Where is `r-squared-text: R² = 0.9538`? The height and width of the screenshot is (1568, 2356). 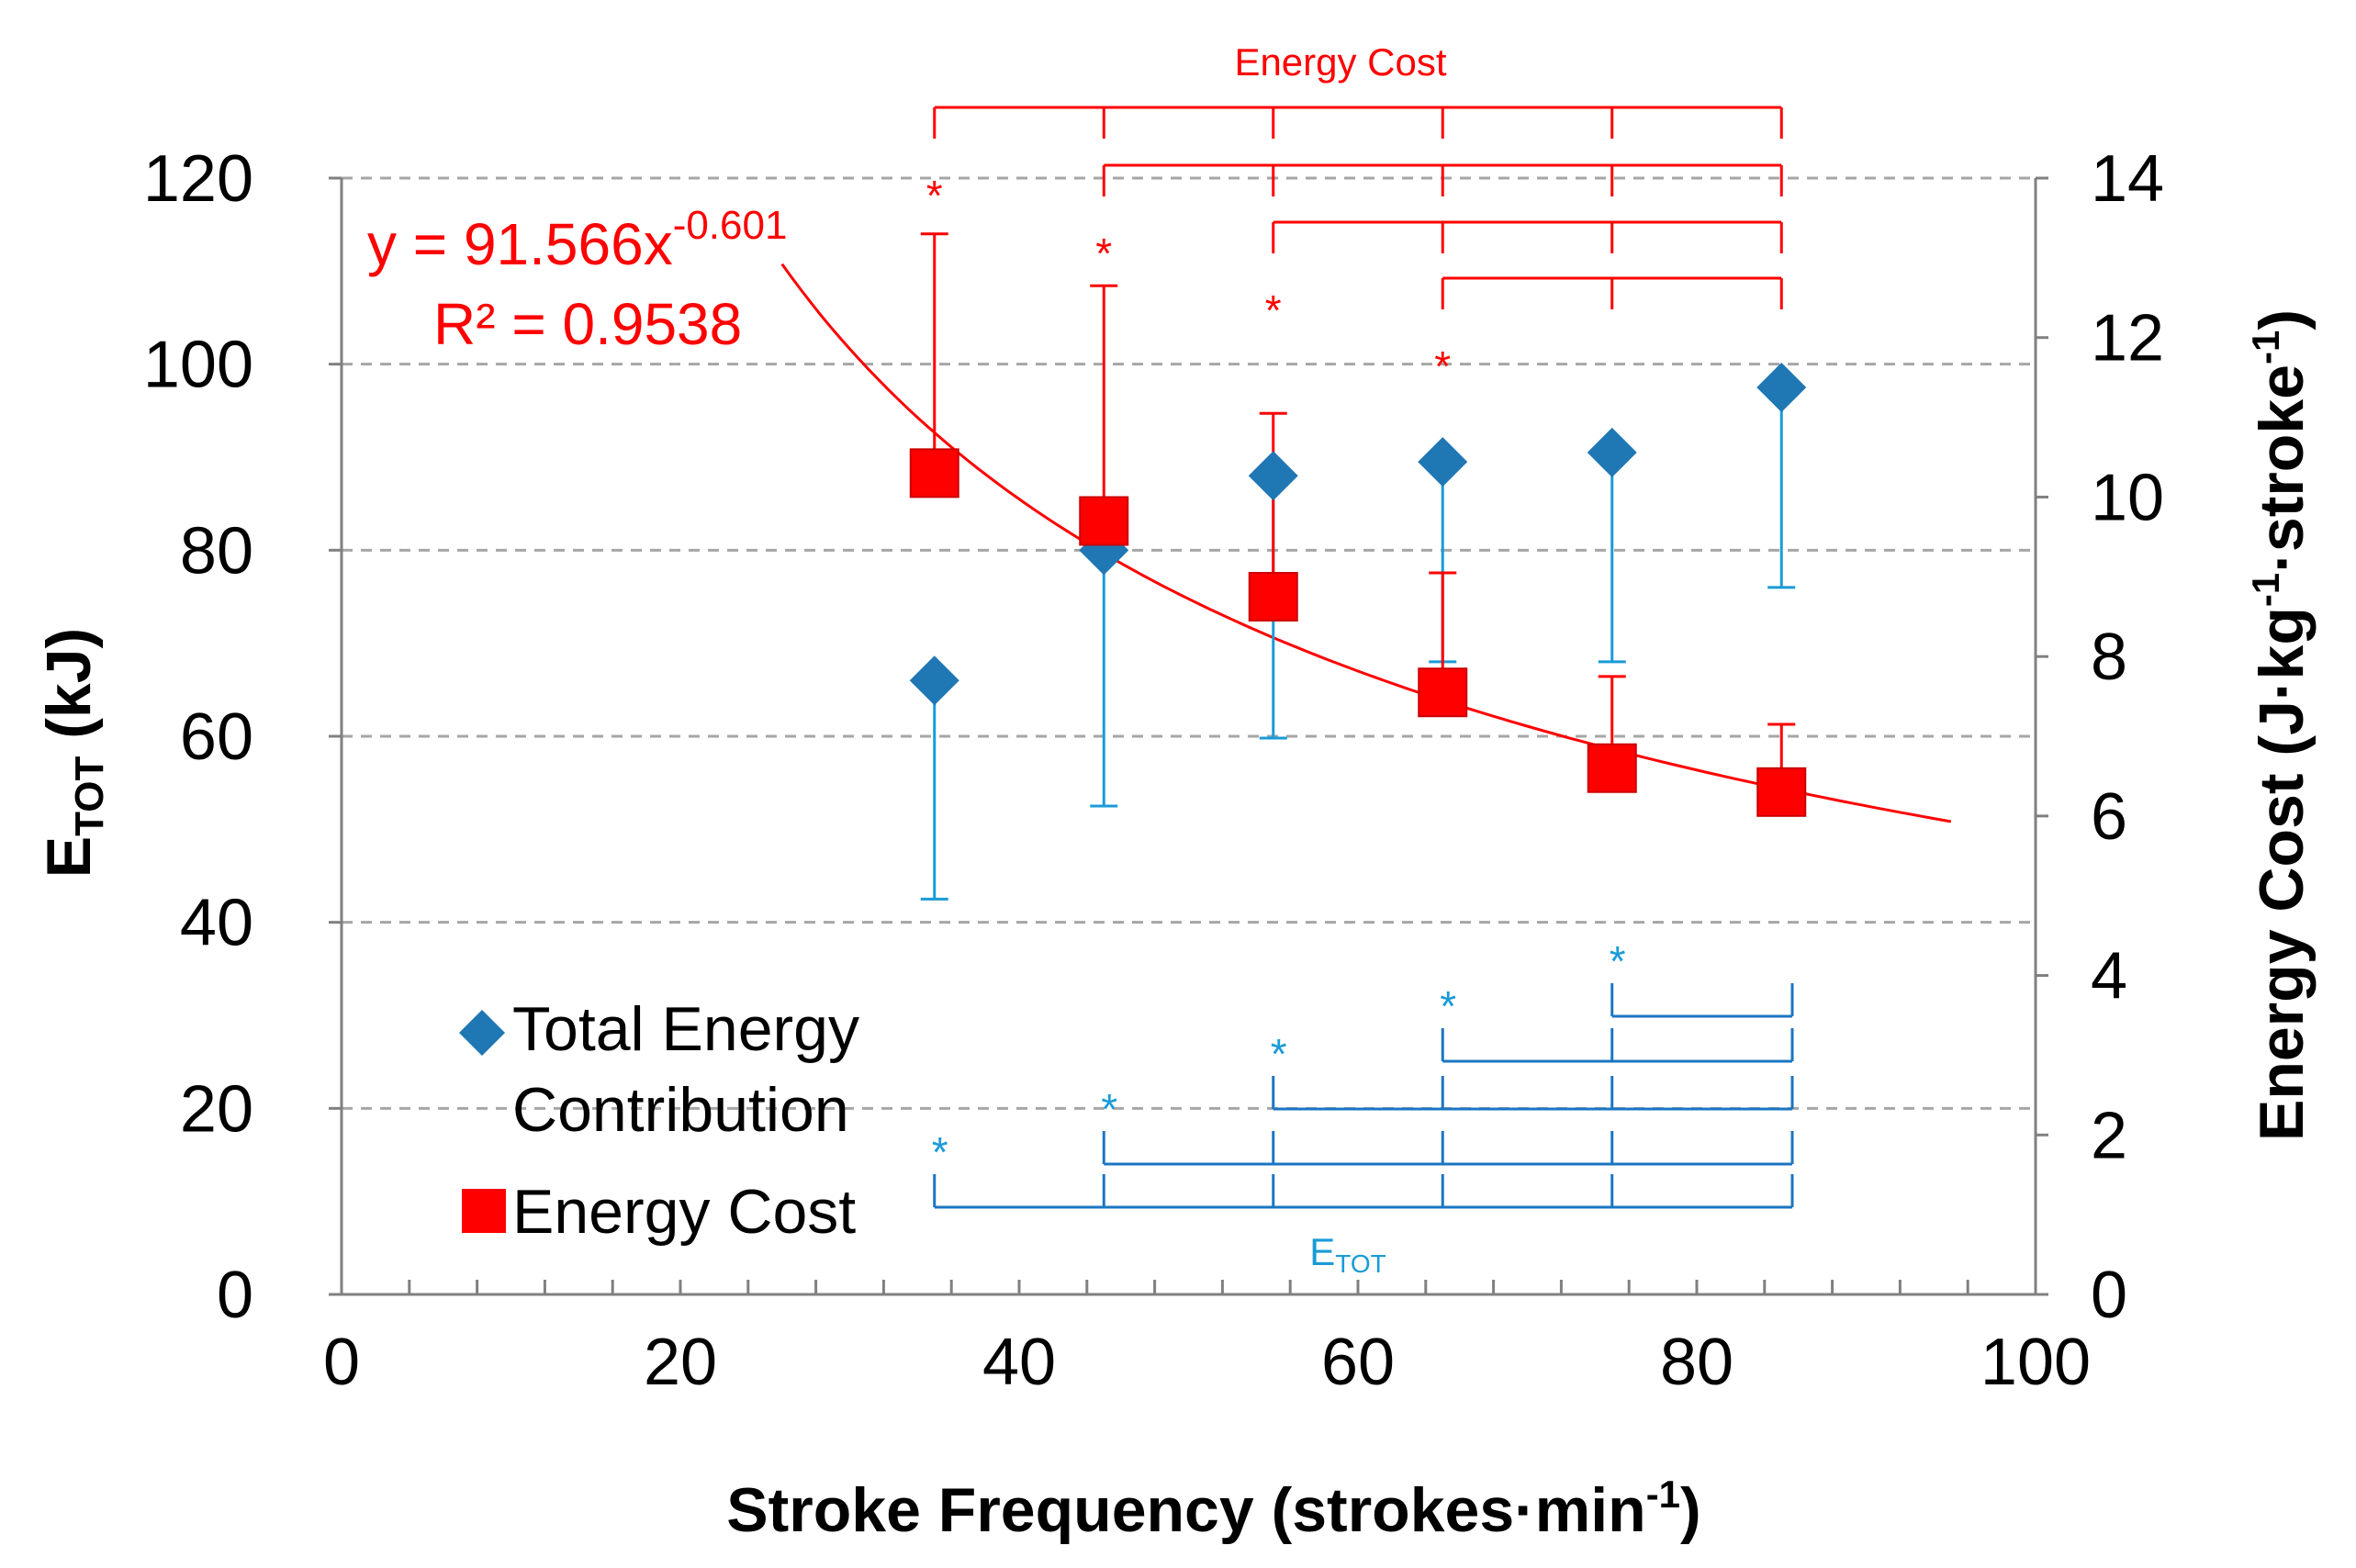 r-squared-text: R² = 0.9538 is located at coordinates (587, 324).